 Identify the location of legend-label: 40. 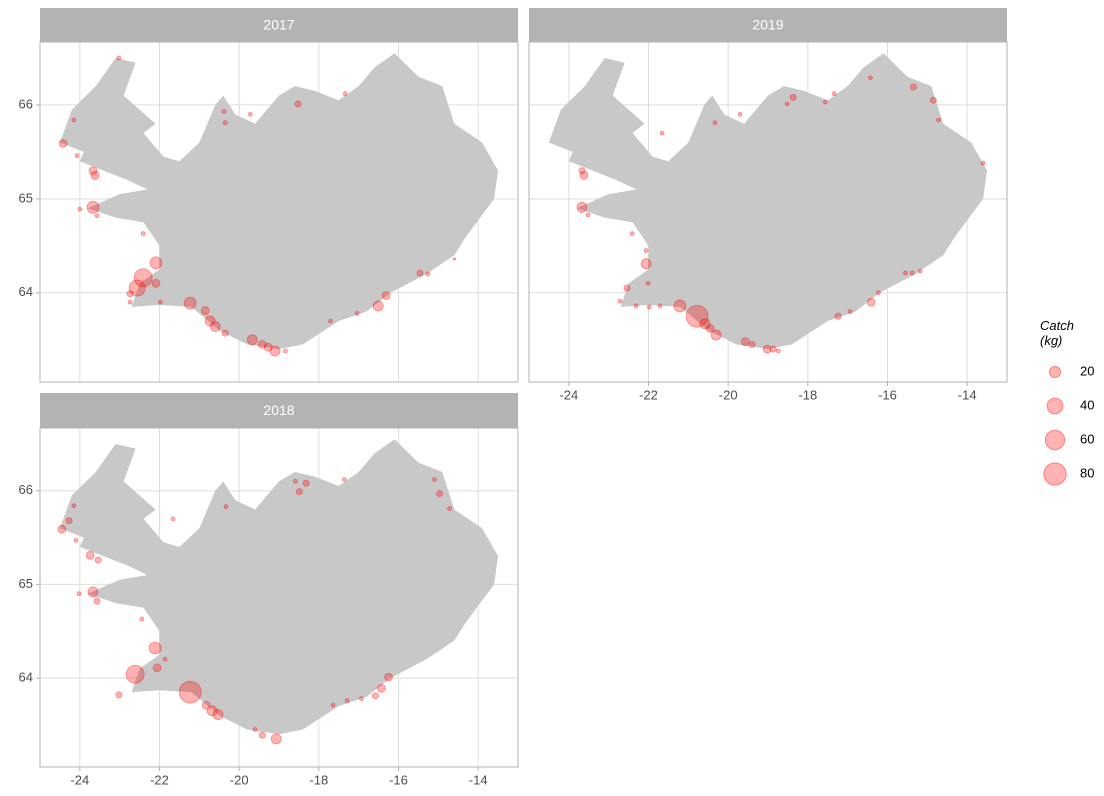
(1087, 404).